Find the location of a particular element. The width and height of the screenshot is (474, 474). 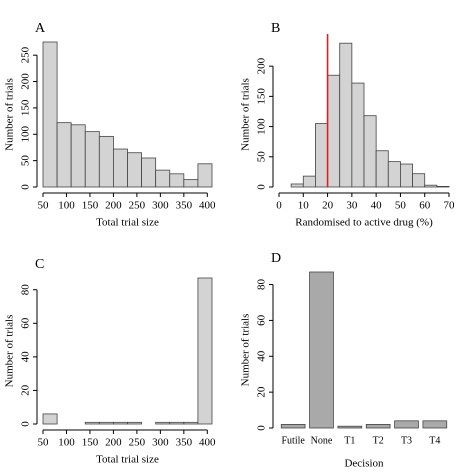

y-tick-label: 50 is located at coordinates (26, 161).